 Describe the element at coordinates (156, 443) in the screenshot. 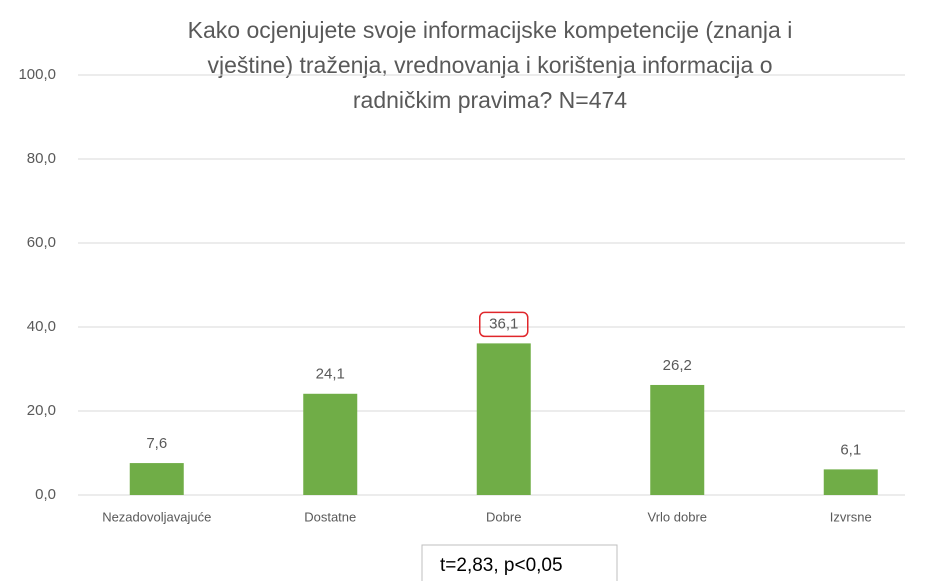

I see `value-label: 7,6` at that location.